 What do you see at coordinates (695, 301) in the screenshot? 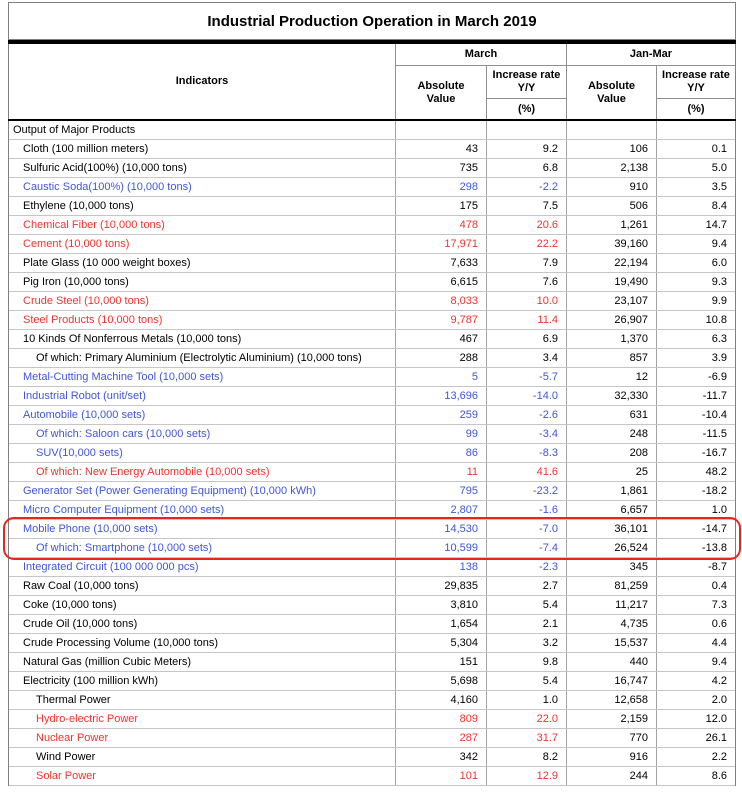
I see `janmar-increase-rate-cell: 9.9` at bounding box center [695, 301].